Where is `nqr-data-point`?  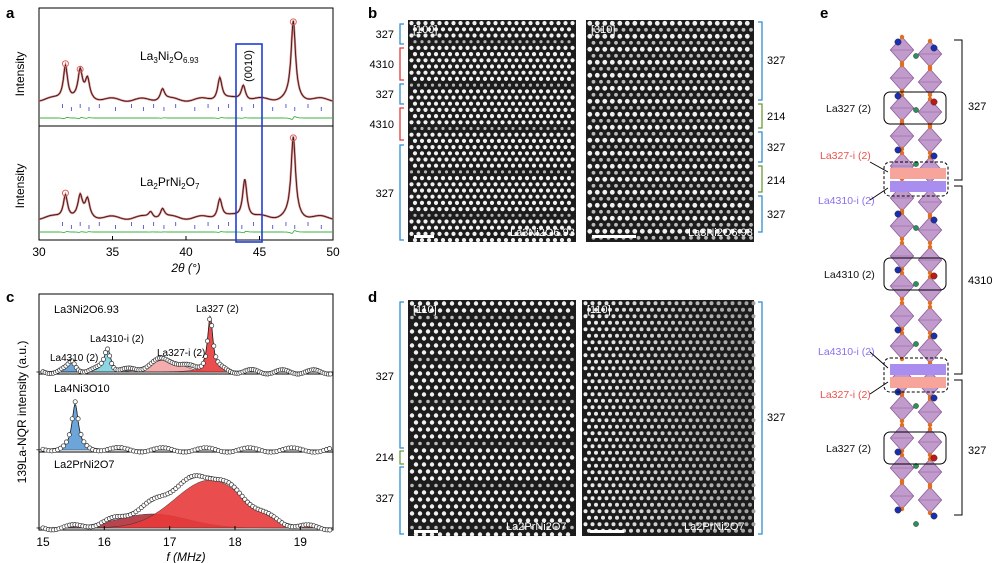
nqr-data-point is located at coordinates (101, 363).